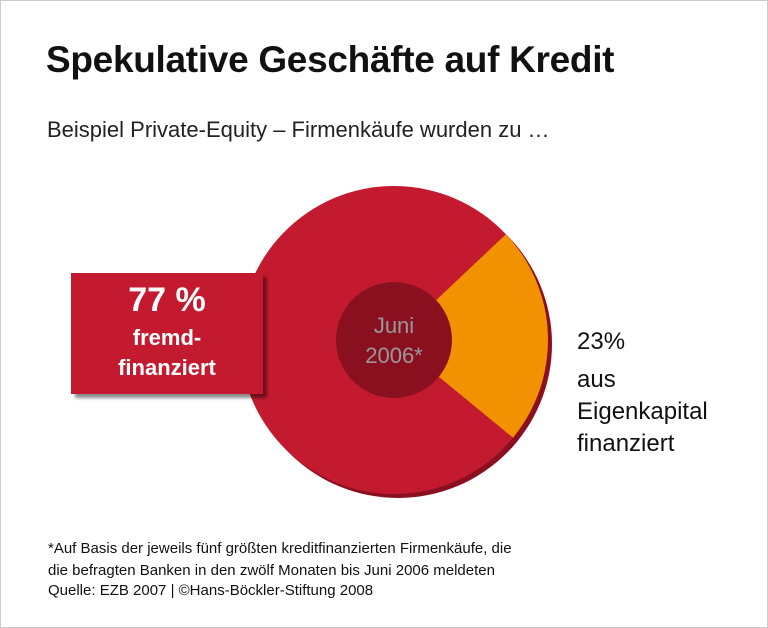  Describe the element at coordinates (642, 411) in the screenshot. I see `category-label: aus Eigenkapital finanziert` at that location.